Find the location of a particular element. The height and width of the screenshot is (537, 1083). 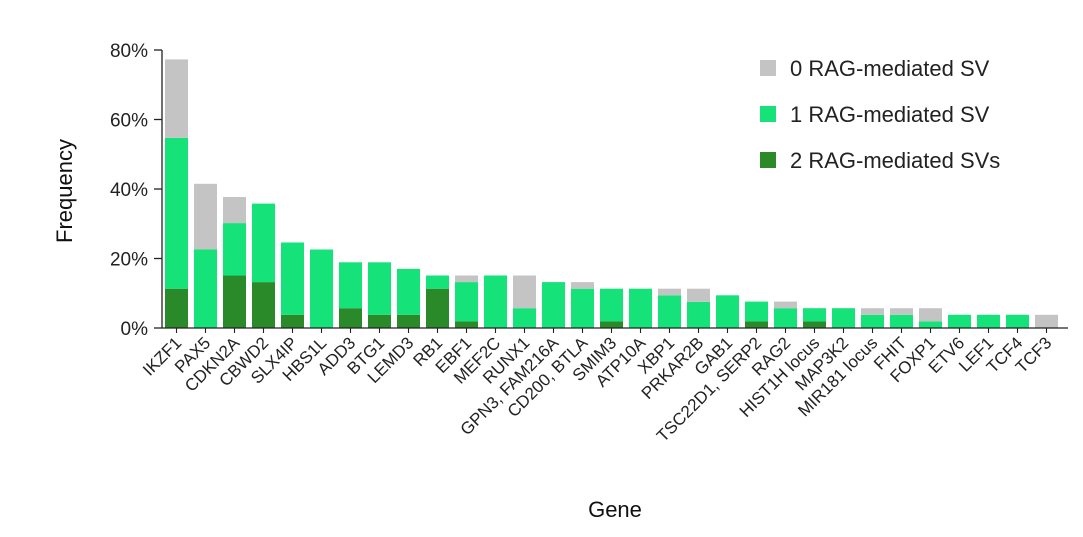

y-ticks: 0% 20% 40% 60% 80% is located at coordinates (136, 190).